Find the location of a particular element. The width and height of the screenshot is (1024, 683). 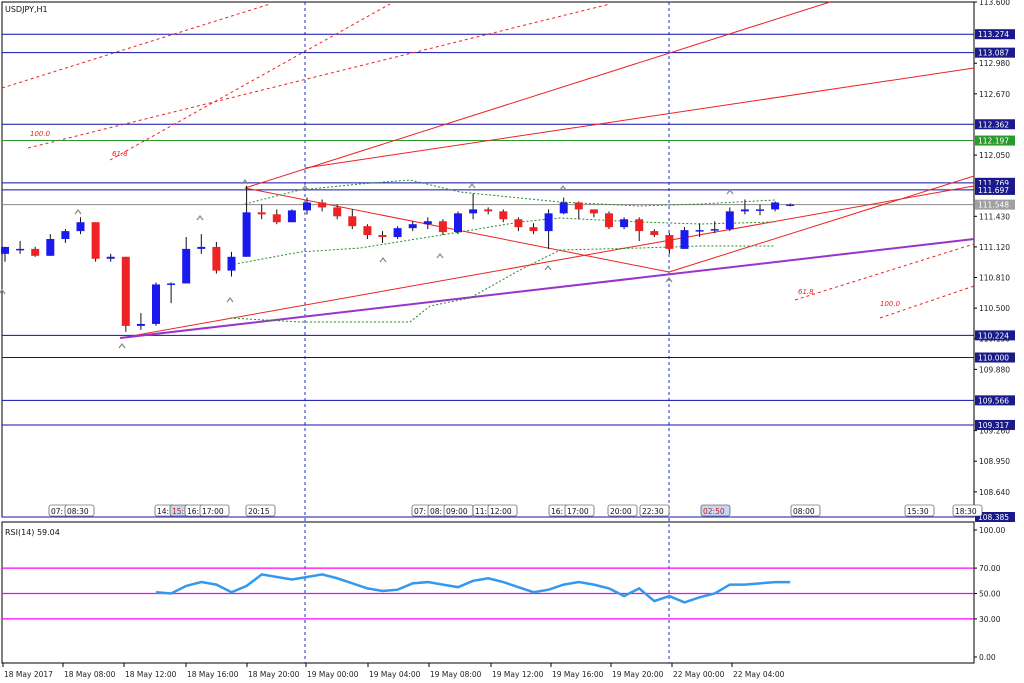

price-label: 113.087 is located at coordinates (993, 53).